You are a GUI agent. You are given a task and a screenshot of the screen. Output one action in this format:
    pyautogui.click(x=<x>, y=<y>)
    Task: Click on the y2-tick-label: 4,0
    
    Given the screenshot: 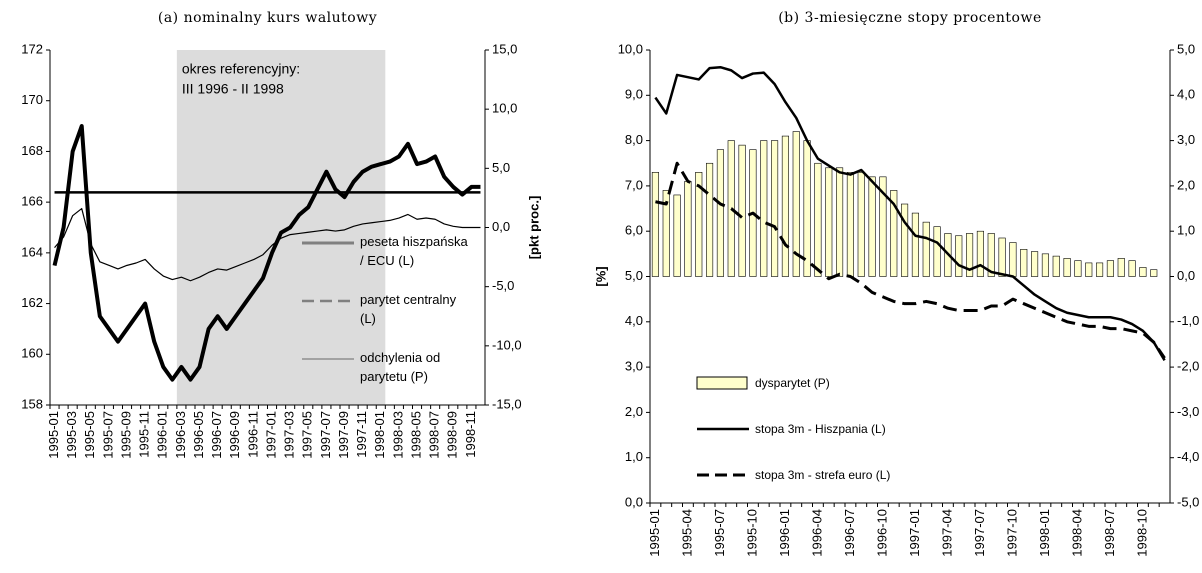 What is the action you would take?
    pyautogui.click(x=1186, y=94)
    